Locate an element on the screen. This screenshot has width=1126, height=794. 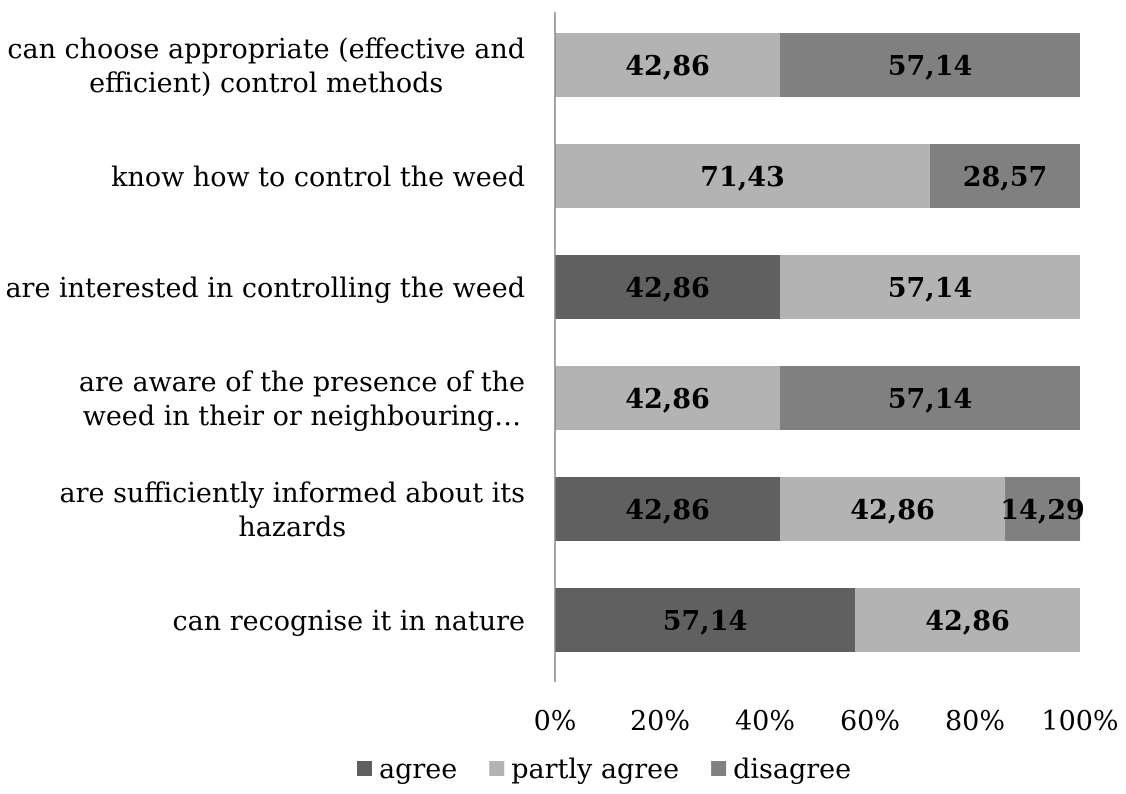
data-label-partly-agree-2: 57,14 is located at coordinates (930, 288).